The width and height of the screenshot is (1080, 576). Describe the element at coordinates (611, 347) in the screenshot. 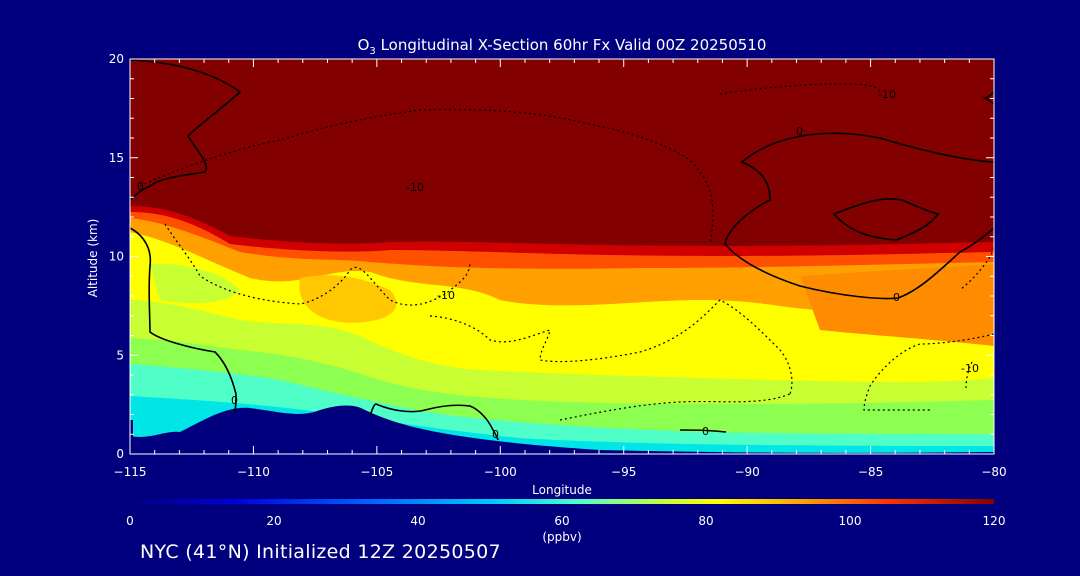

I see `contour-dotted-center` at that location.